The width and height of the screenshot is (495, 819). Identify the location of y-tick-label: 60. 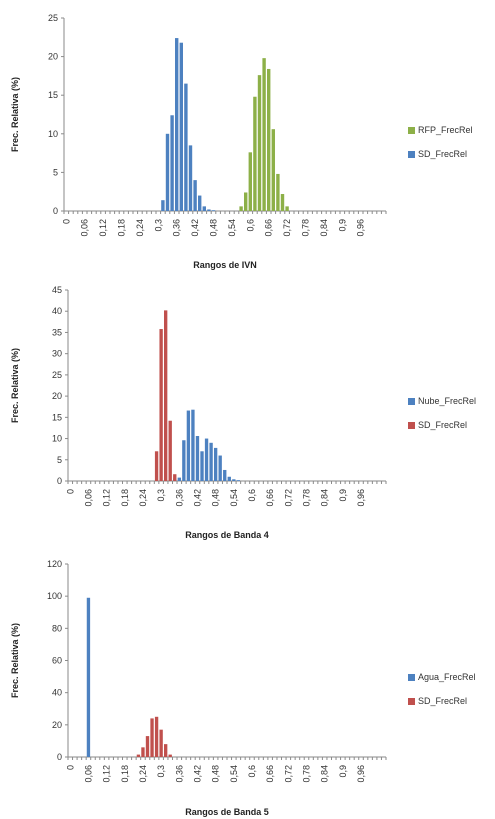
(57, 661).